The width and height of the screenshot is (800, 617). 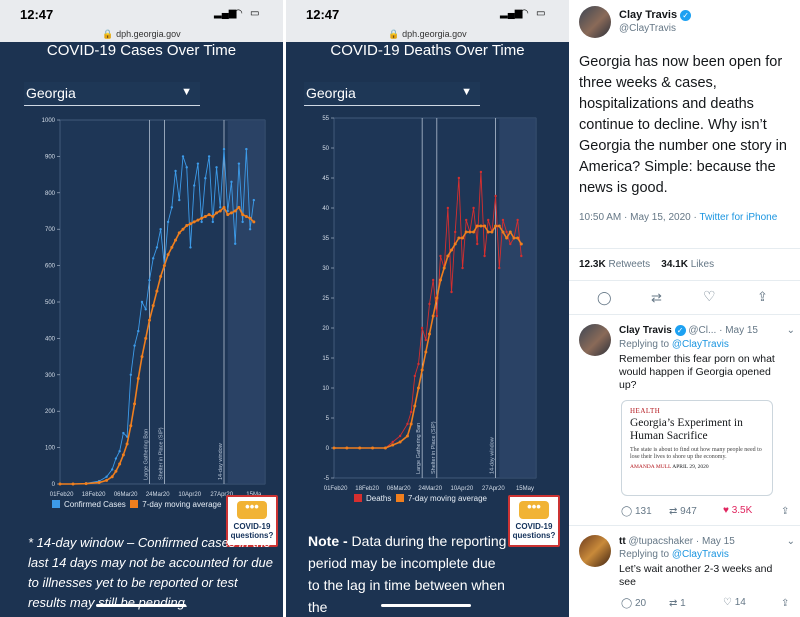 What do you see at coordinates (427, 50) in the screenshot?
I see `chart-title: COVID-19 Deaths Over Time` at bounding box center [427, 50].